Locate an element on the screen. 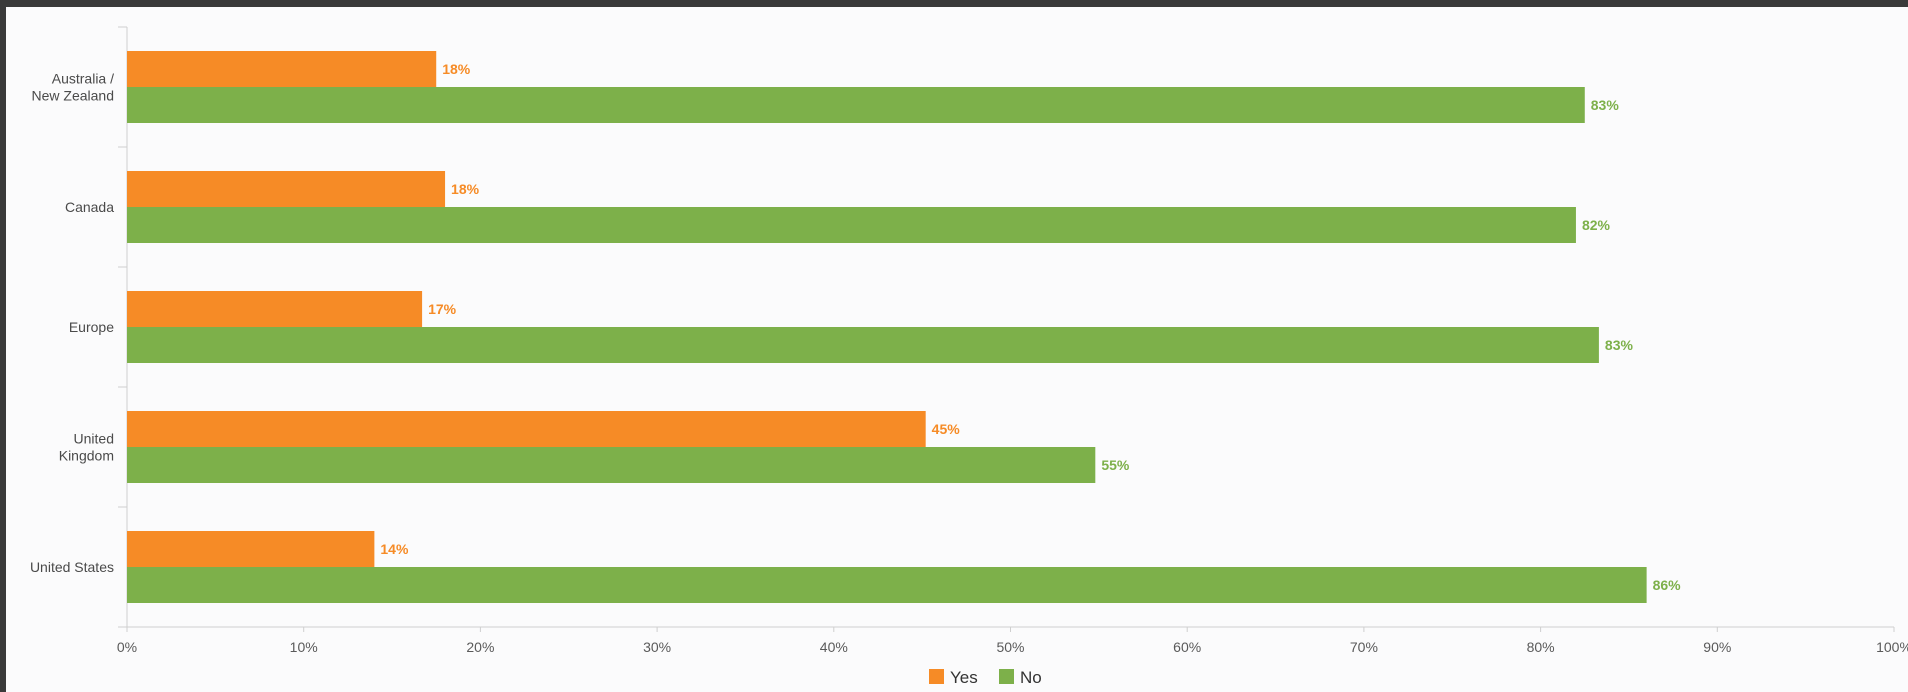 Image resolution: width=1908 pixels, height=692 pixels. legend-item-no: No is located at coordinates (1020, 677).